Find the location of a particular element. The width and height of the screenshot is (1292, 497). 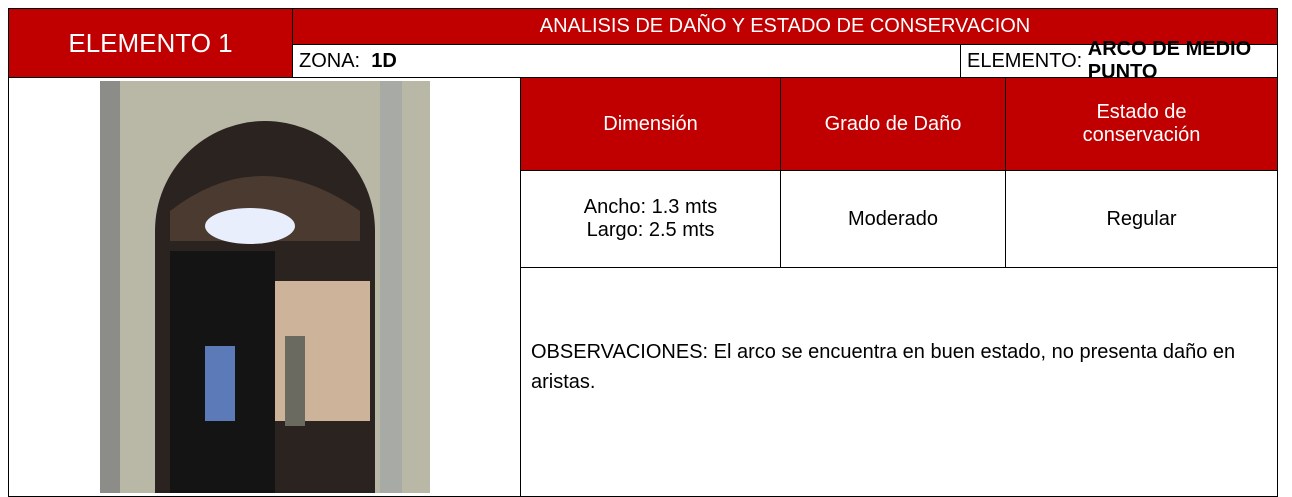

dimension-length: Largo: 2.5 mts is located at coordinates (650, 230).